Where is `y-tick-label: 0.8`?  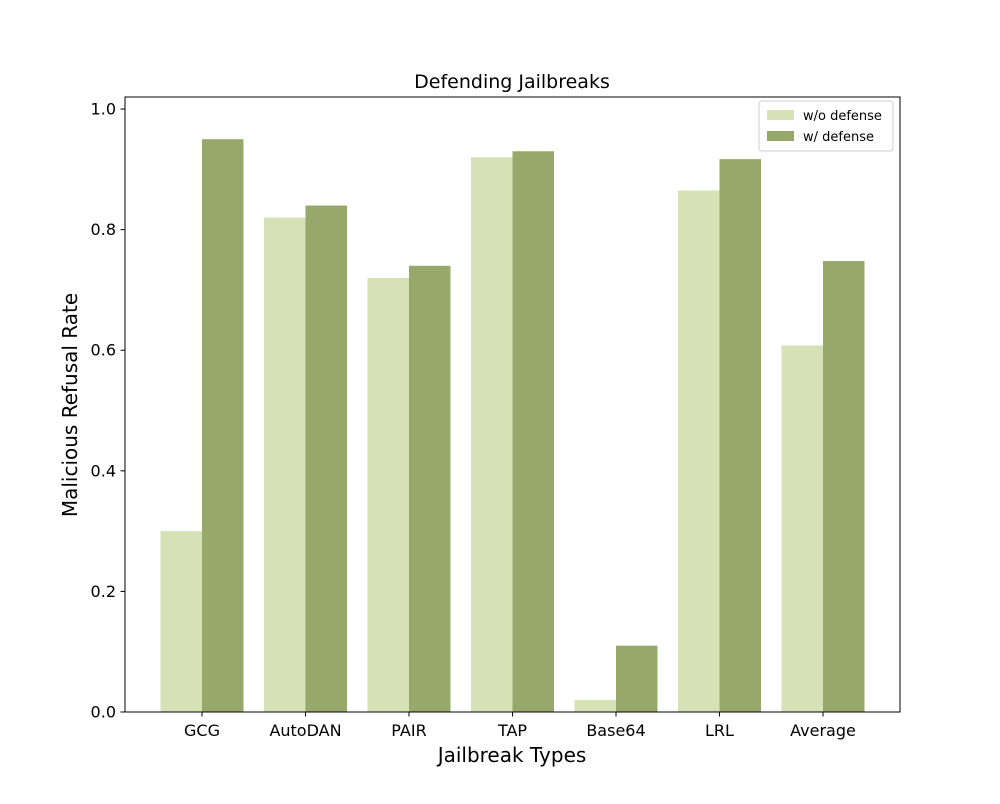 y-tick-label: 0.8 is located at coordinates (103, 229).